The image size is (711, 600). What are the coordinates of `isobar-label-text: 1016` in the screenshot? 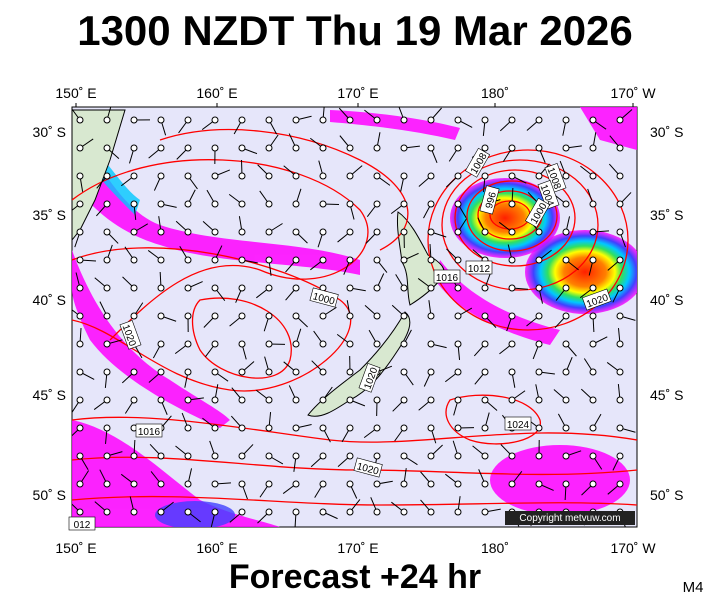 It's located at (447, 278).